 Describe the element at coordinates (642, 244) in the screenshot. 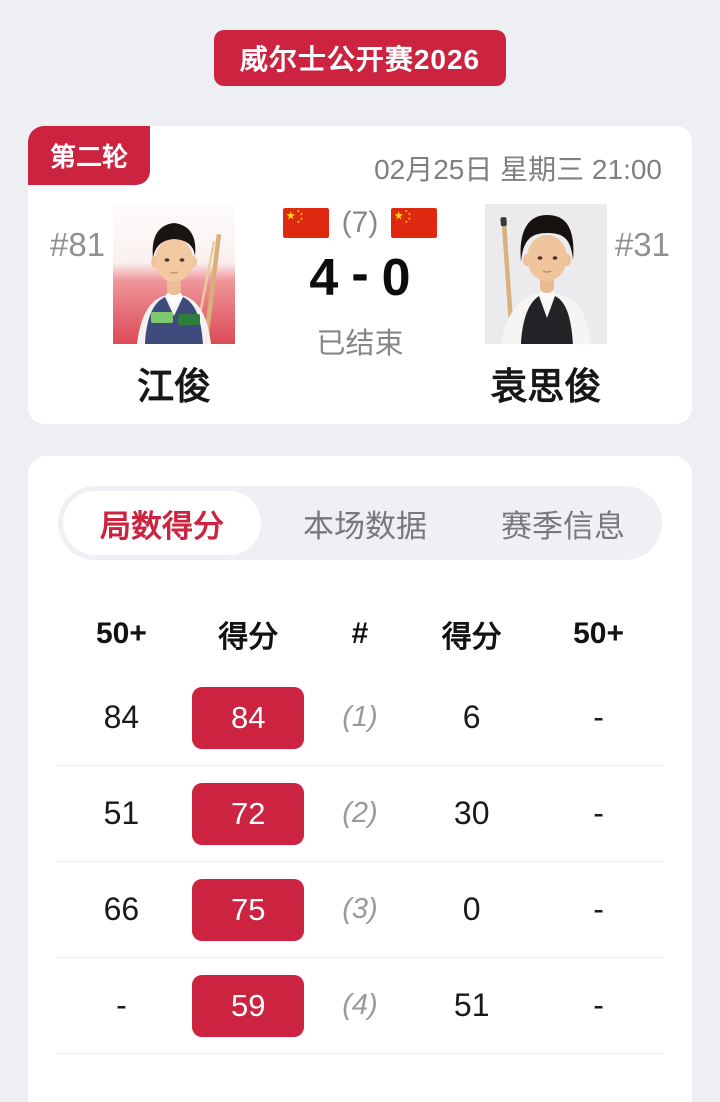

I see `away-rank: #31` at that location.